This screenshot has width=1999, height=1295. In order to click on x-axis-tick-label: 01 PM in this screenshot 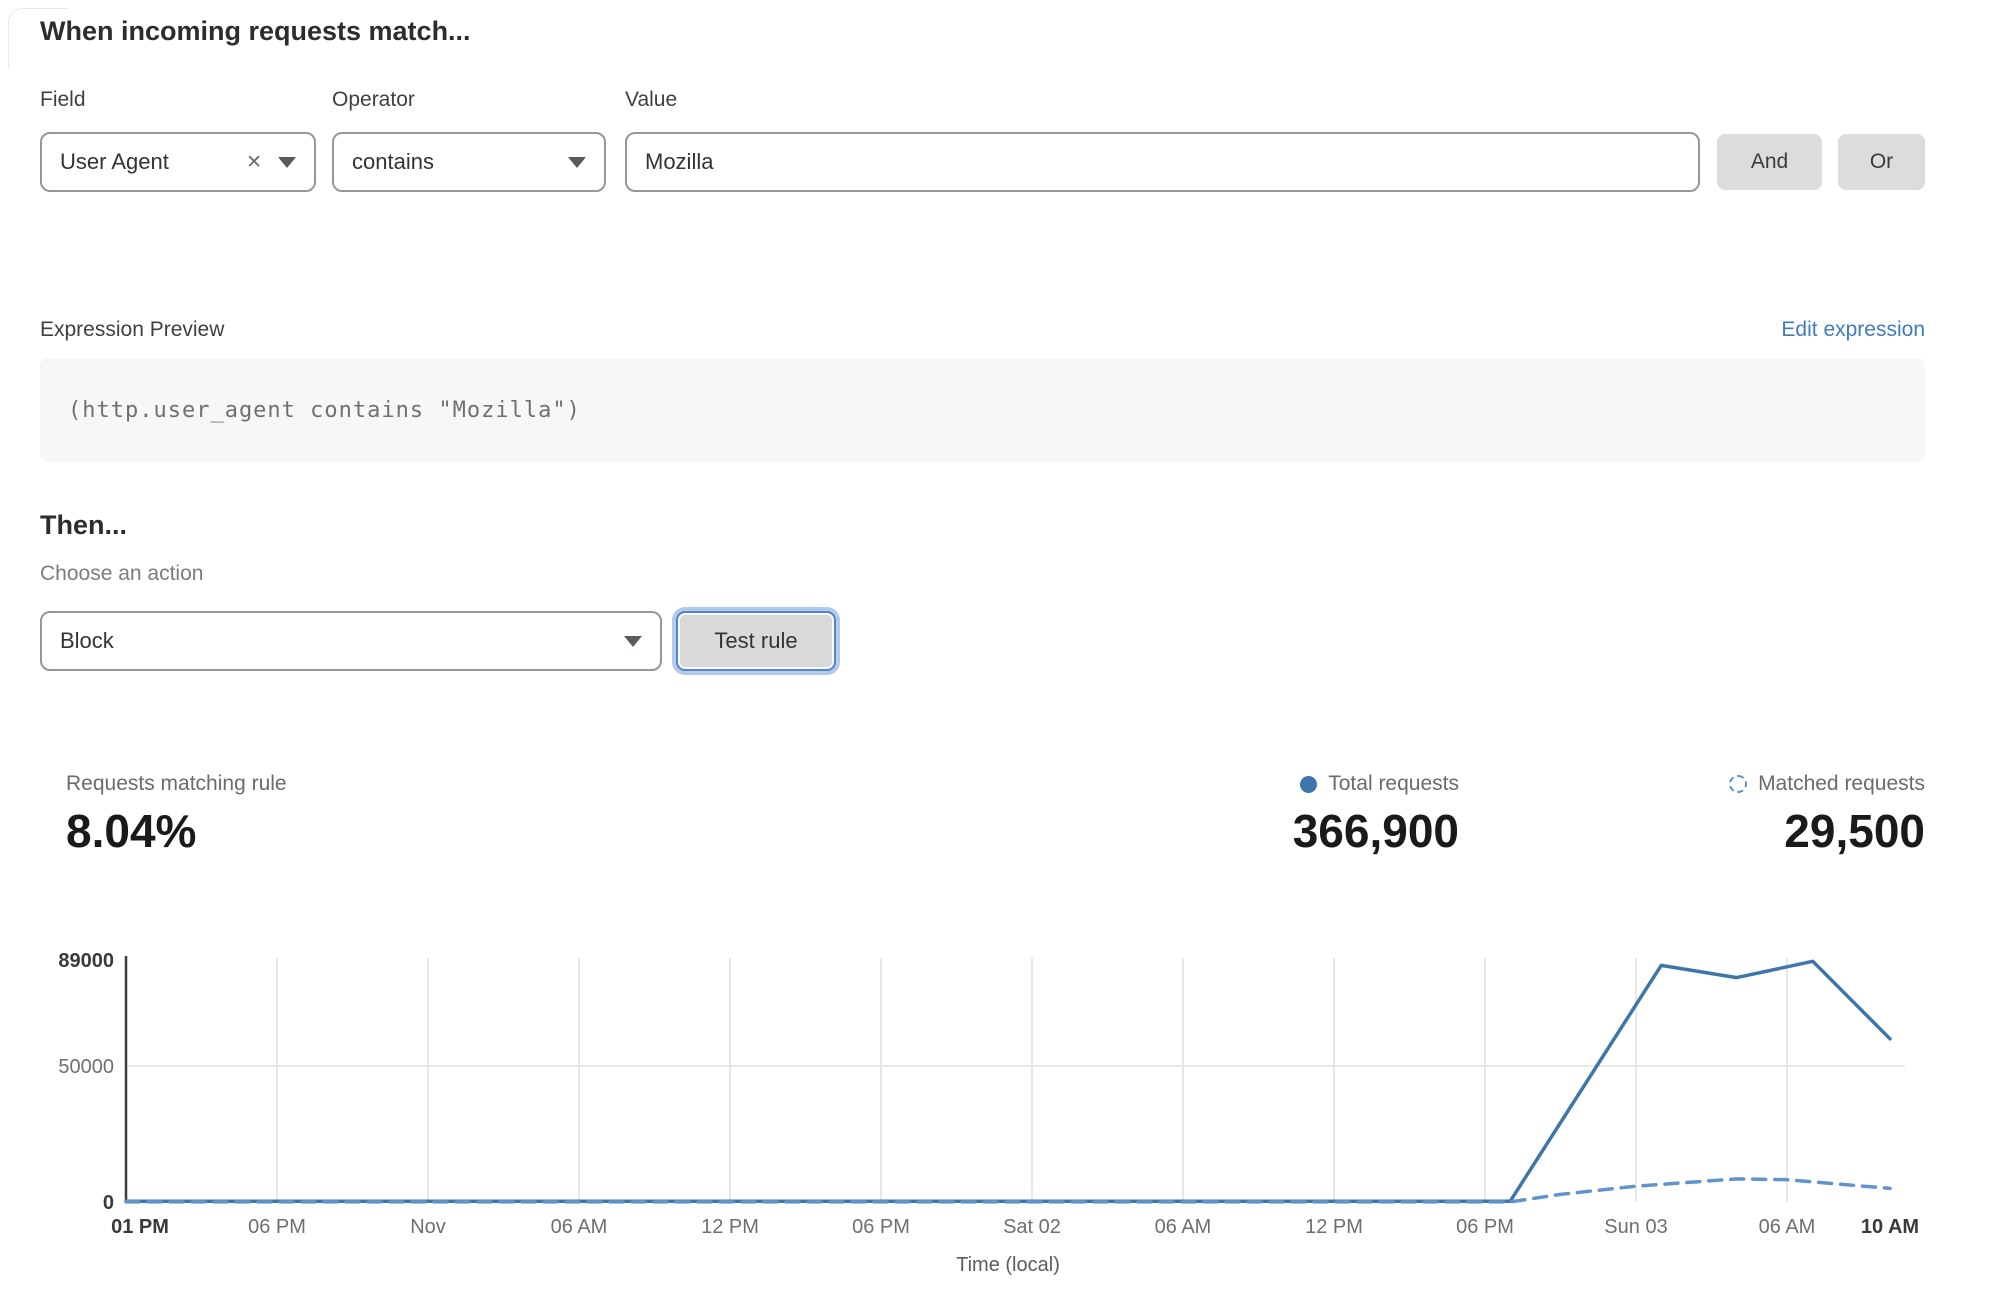, I will do `click(140, 1227)`.